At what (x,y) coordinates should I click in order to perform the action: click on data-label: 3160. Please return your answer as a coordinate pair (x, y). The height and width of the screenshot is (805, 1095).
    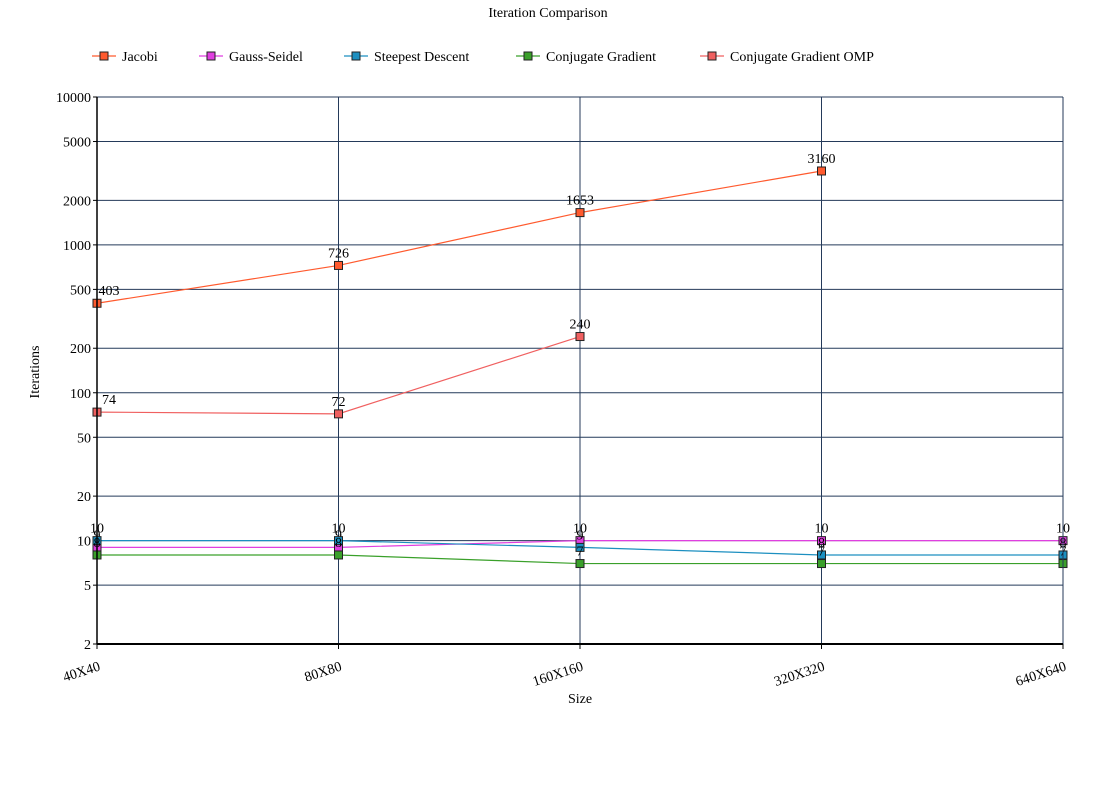
    Looking at the image, I should click on (822, 159).